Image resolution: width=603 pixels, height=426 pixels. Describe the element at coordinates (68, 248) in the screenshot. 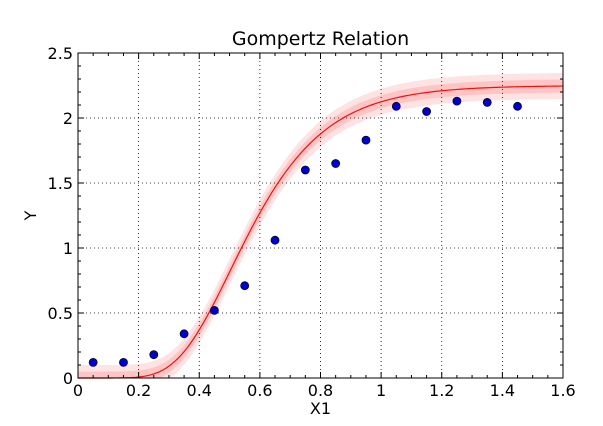

I see `y-tick-label: 1` at that location.